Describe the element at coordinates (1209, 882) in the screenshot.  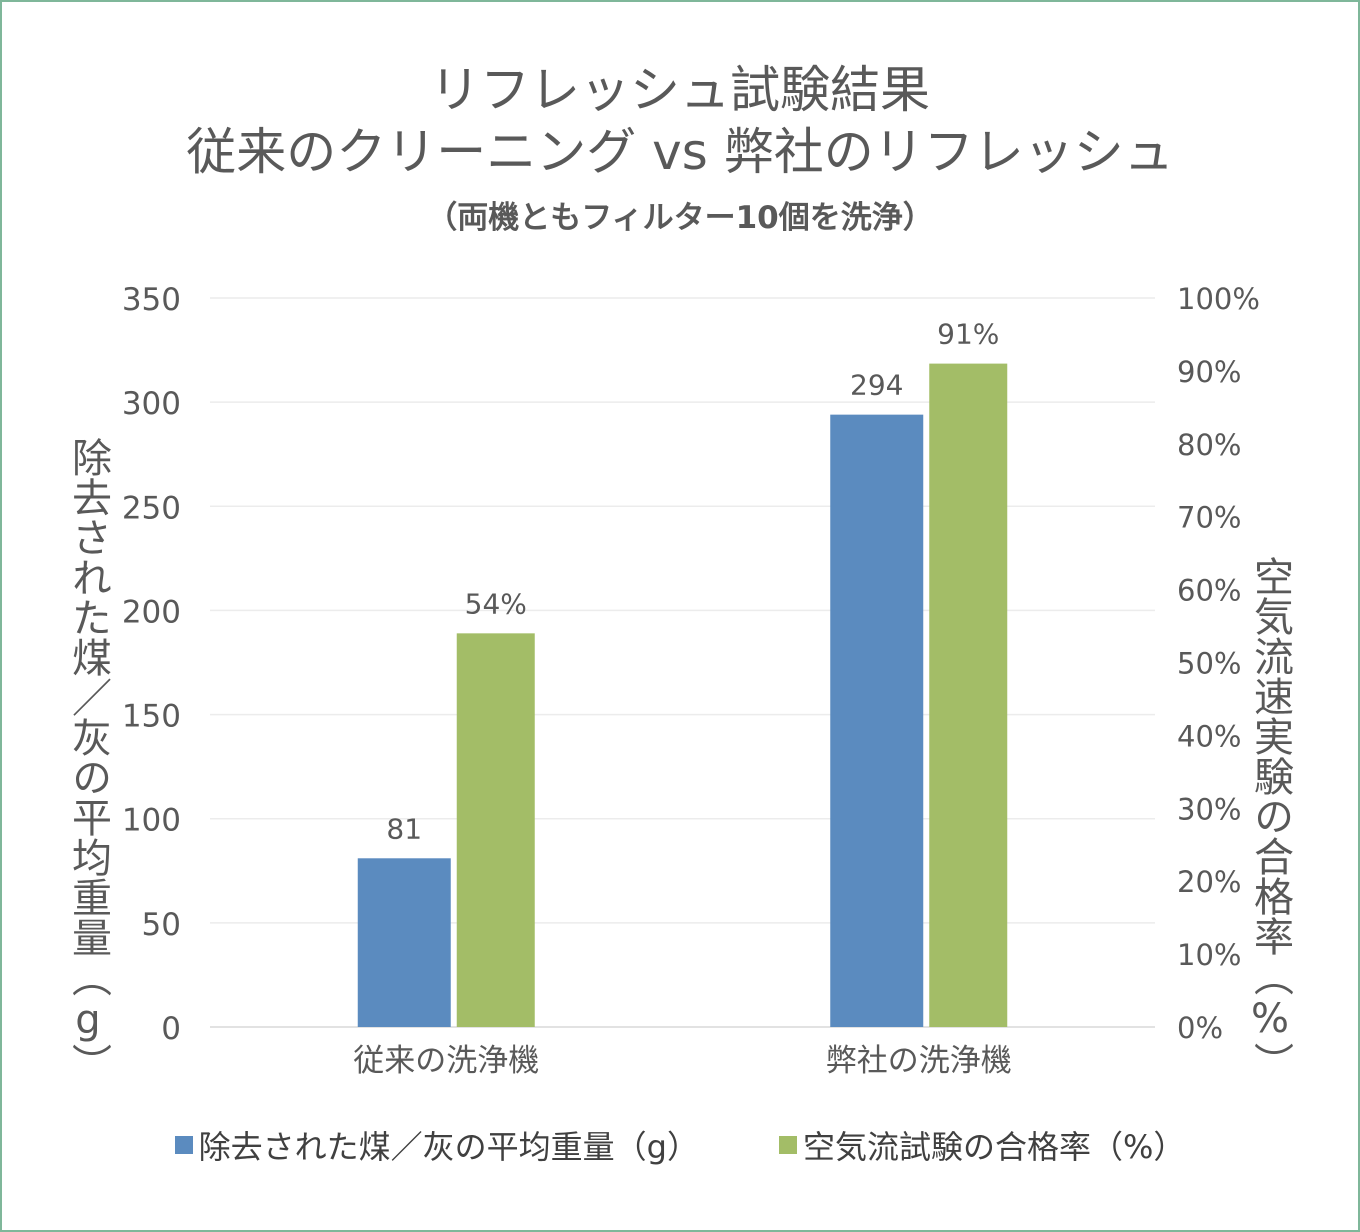
I see `y-tick-label-right: 20%` at that location.